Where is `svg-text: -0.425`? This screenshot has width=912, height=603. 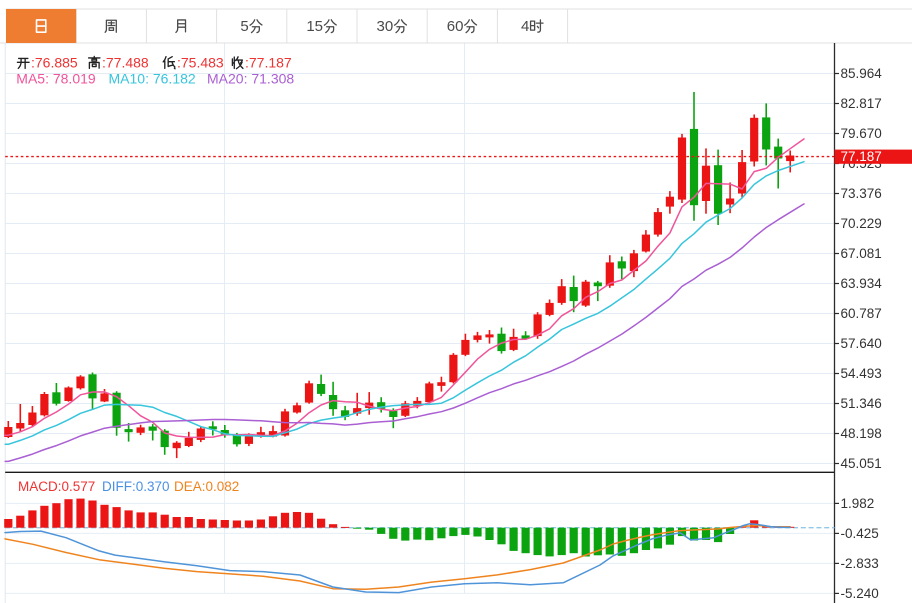 svg-text: -0.425 is located at coordinates (860, 533).